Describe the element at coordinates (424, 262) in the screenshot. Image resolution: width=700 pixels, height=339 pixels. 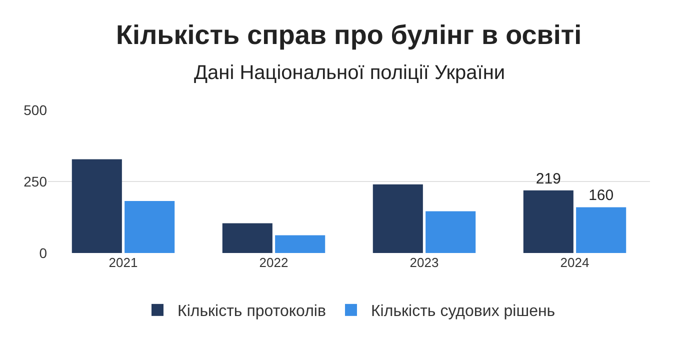
I see `x-tick-label: 2023` at that location.